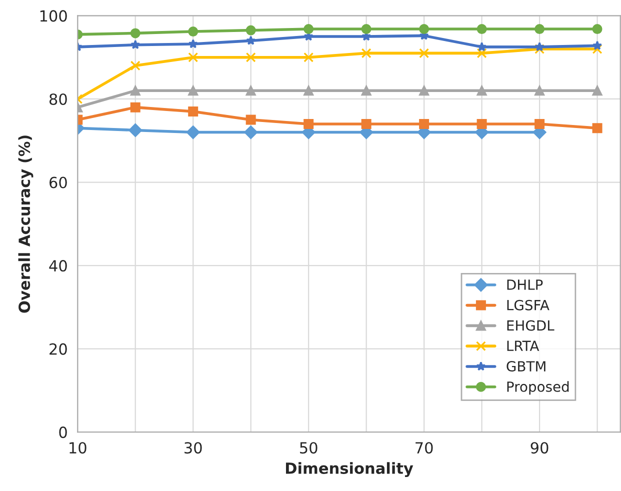 This screenshot has height=491, width=621. Describe the element at coordinates (78, 448) in the screenshot. I see `x-tick-label: 10` at that location.